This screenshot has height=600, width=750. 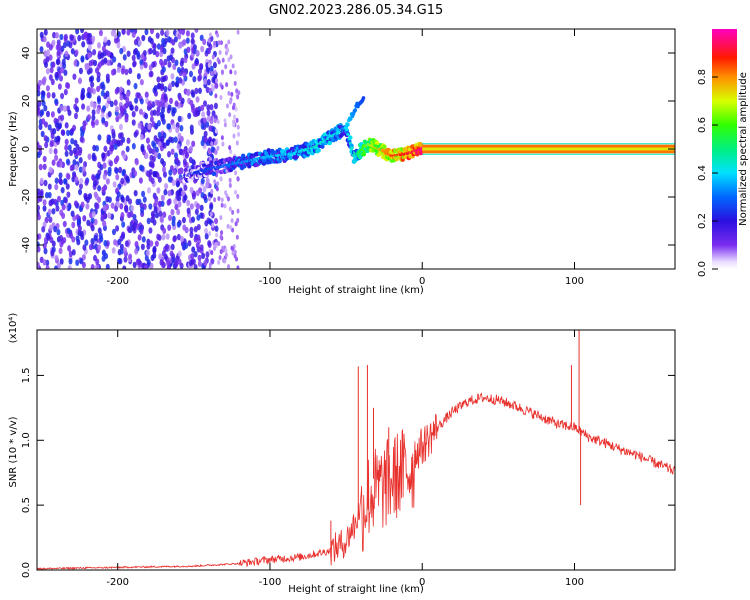 What do you see at coordinates (702, 269) in the screenshot?
I see `colorbar-tick-label: 0.0` at bounding box center [702, 269].